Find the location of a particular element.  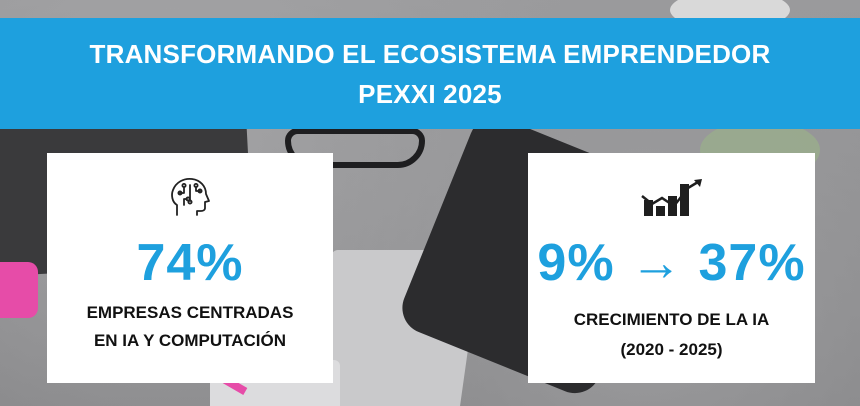

banner-subtitle: PEXXI 2025 is located at coordinates (430, 93).